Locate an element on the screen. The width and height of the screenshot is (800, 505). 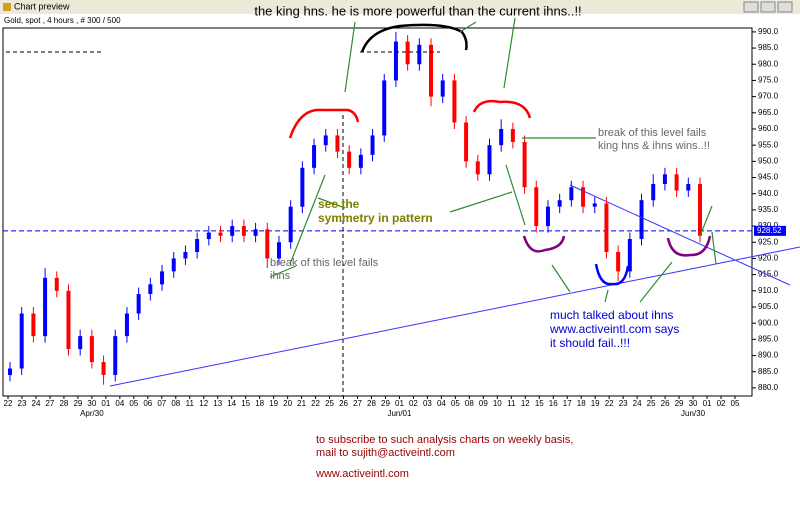
close-button is located at coordinates (785, 7).